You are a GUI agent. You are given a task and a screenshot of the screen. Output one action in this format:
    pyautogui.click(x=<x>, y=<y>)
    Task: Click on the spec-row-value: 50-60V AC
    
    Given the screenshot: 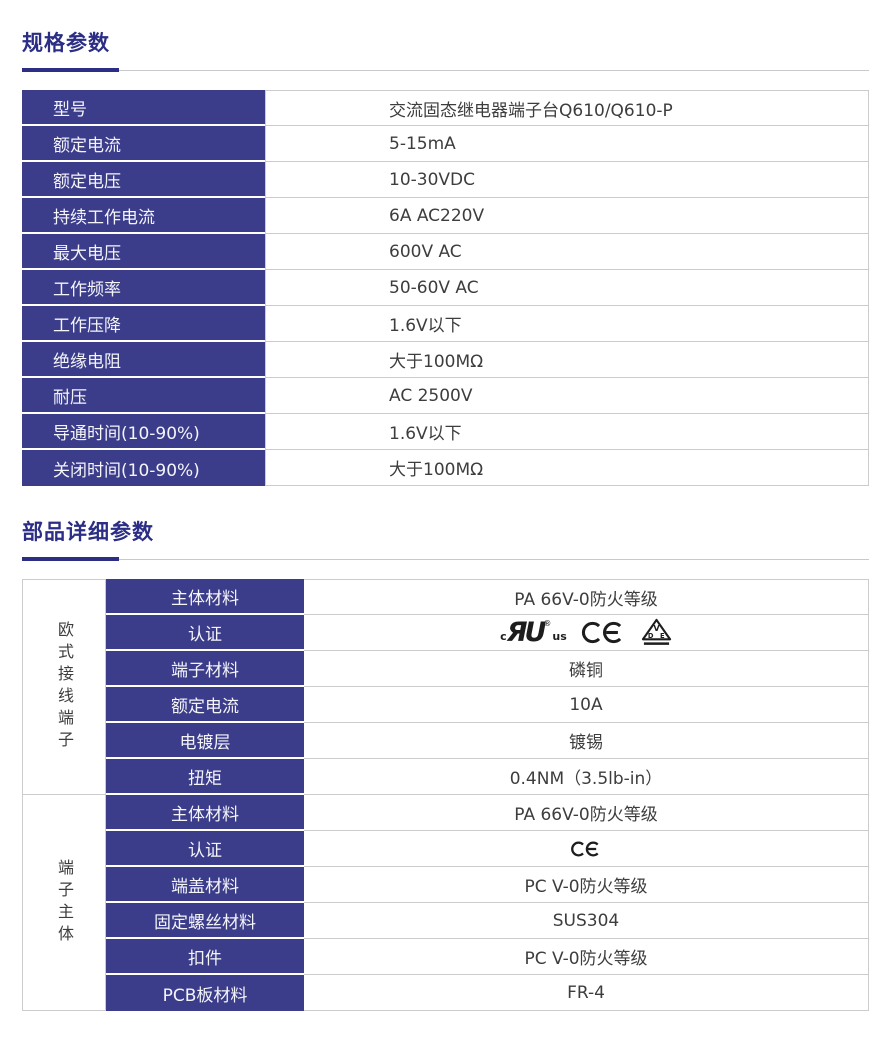 What is the action you would take?
    pyautogui.click(x=567, y=288)
    